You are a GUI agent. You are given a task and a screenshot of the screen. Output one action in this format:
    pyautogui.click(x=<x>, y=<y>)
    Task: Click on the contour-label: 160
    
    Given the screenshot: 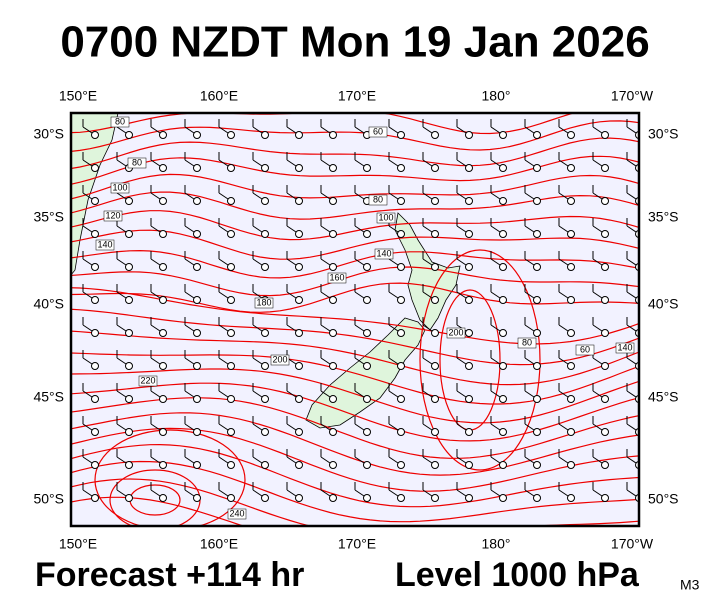 What is the action you would take?
    pyautogui.click(x=336, y=277)
    